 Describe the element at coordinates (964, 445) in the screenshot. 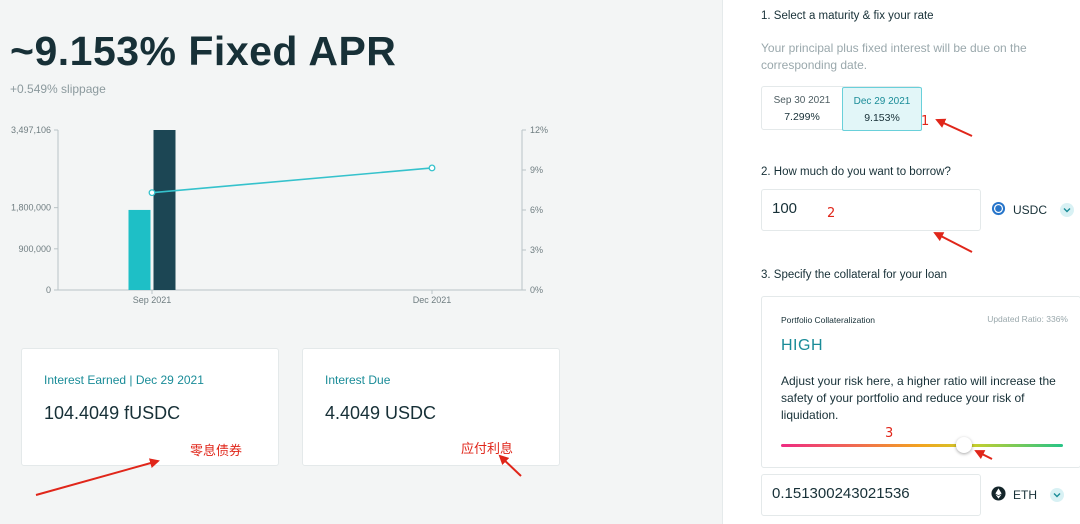

I see `risk-slider-handle` at that location.